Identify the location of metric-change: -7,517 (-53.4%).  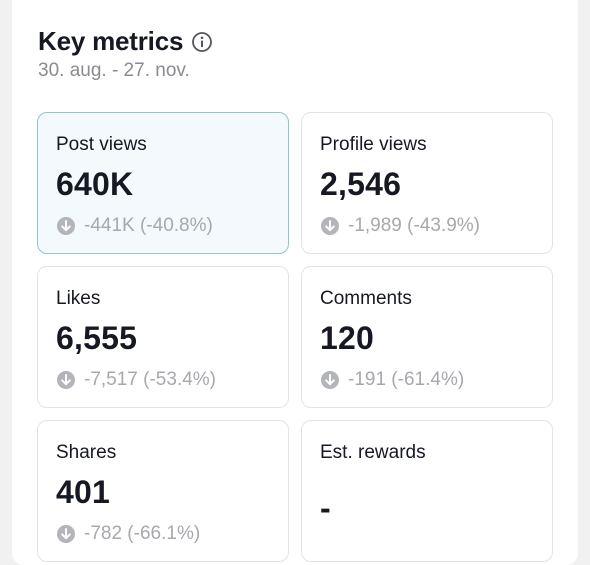
(163, 380).